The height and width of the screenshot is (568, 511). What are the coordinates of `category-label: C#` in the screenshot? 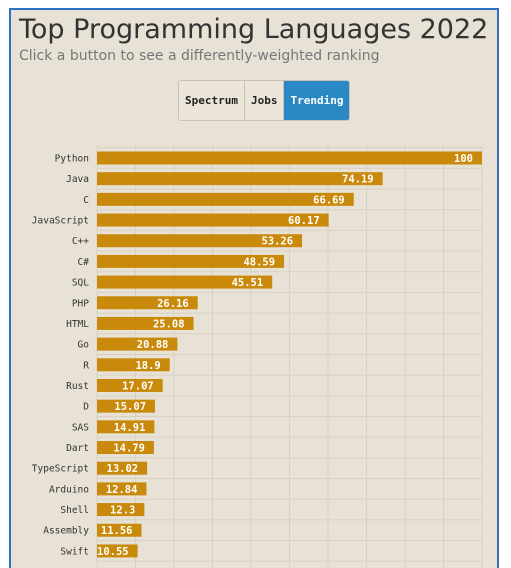 It's located at (84, 262).